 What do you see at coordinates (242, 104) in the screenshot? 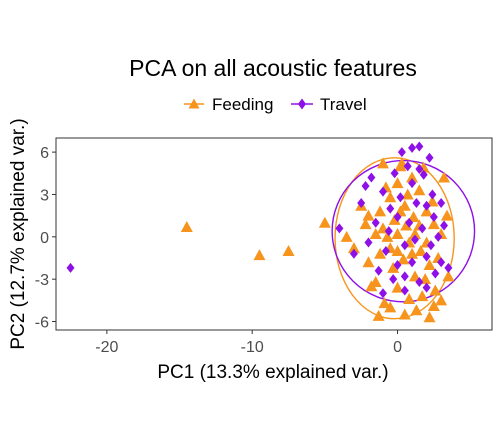
I see `legend-label-feeding: Feeding` at bounding box center [242, 104].